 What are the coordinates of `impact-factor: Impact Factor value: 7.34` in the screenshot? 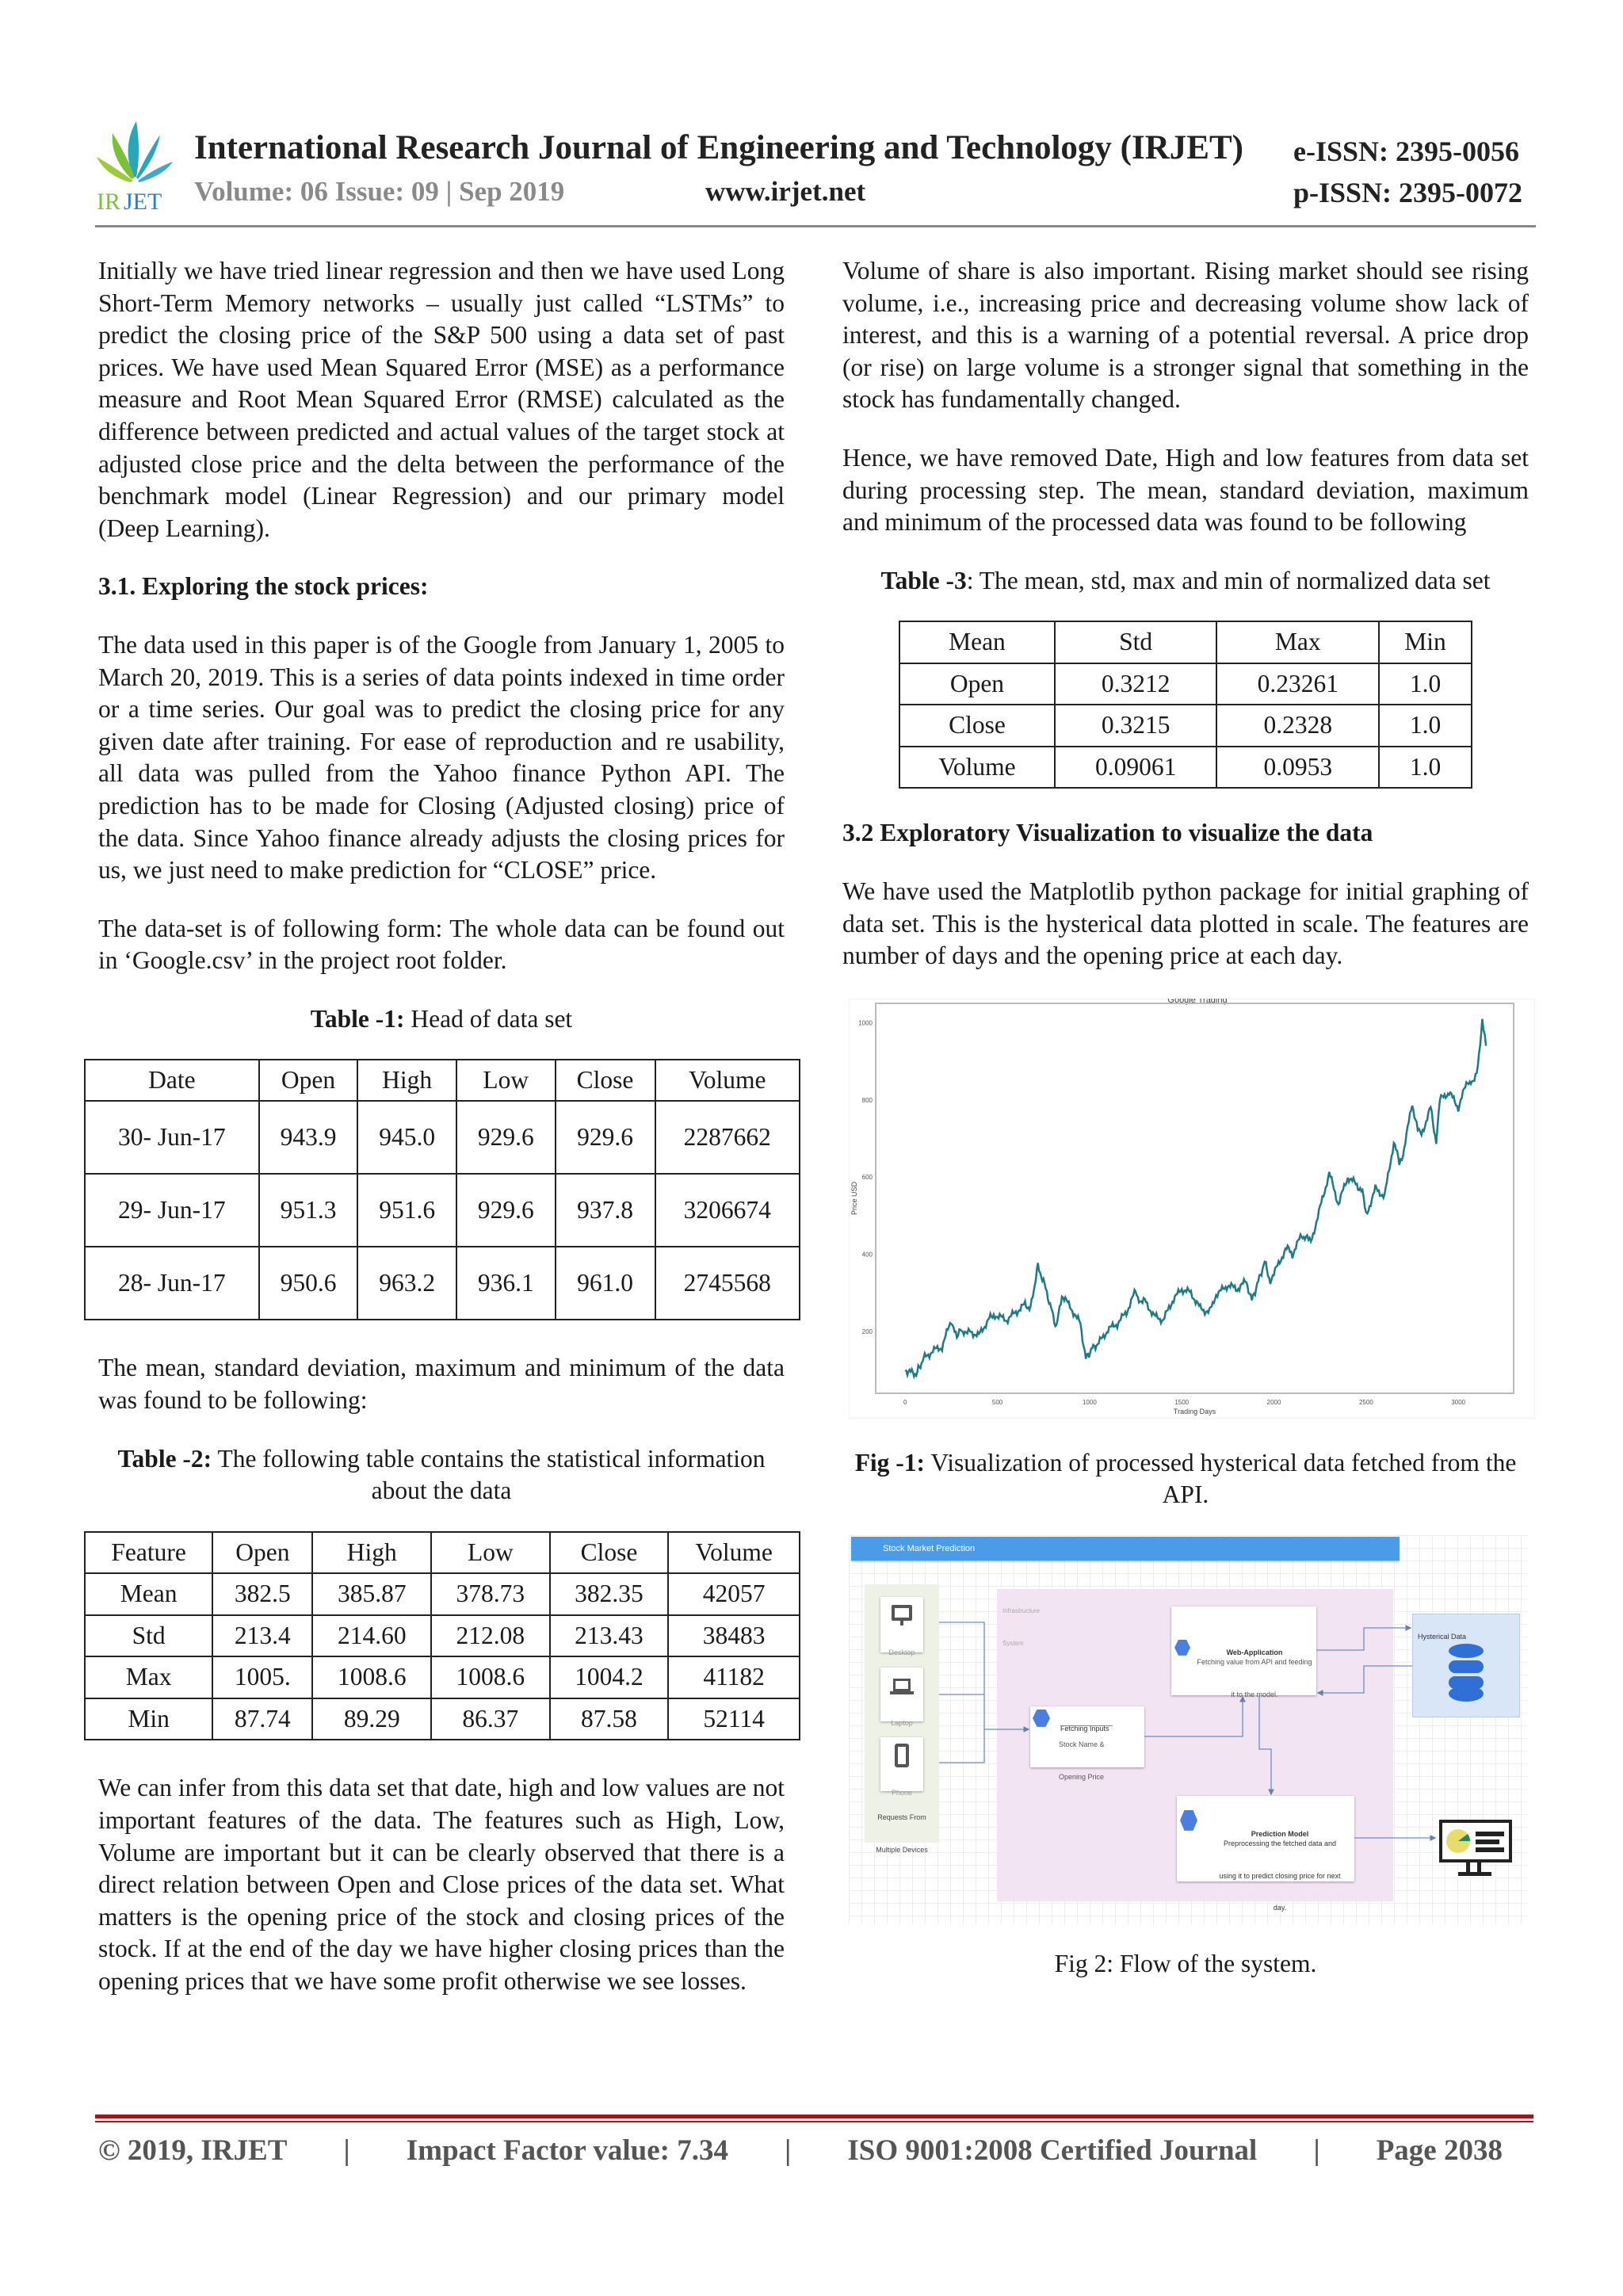 It's located at (567, 2150).